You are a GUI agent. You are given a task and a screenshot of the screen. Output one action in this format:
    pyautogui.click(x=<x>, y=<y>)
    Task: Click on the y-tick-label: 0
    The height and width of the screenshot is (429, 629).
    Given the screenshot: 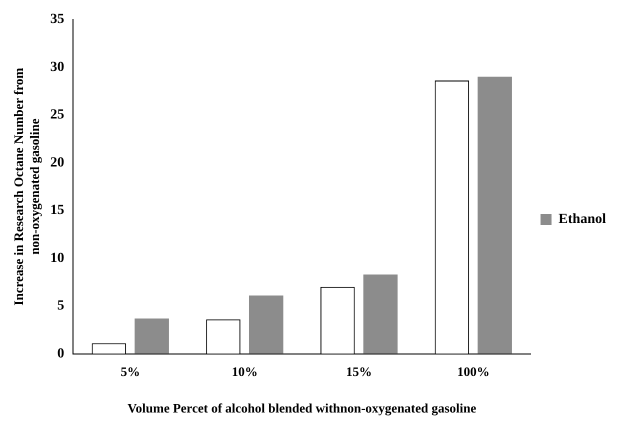 What is the action you would take?
    pyautogui.click(x=60, y=354)
    